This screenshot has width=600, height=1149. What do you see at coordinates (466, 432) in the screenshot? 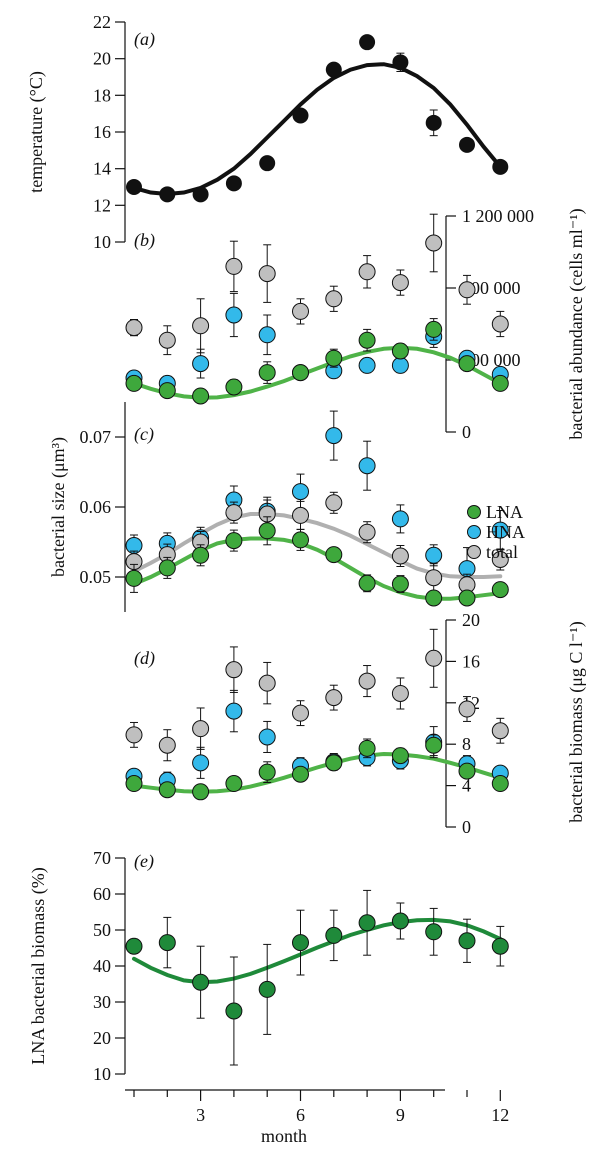
I see `y-tick-label: 0` at bounding box center [466, 432].